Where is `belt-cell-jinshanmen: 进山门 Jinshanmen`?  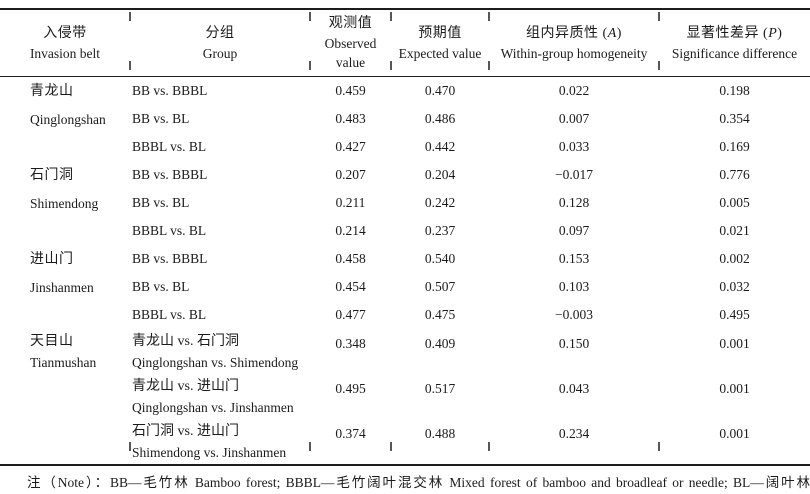
belt-cell-jinshanmen: 进山门 Jinshanmen is located at coordinates (65, 287).